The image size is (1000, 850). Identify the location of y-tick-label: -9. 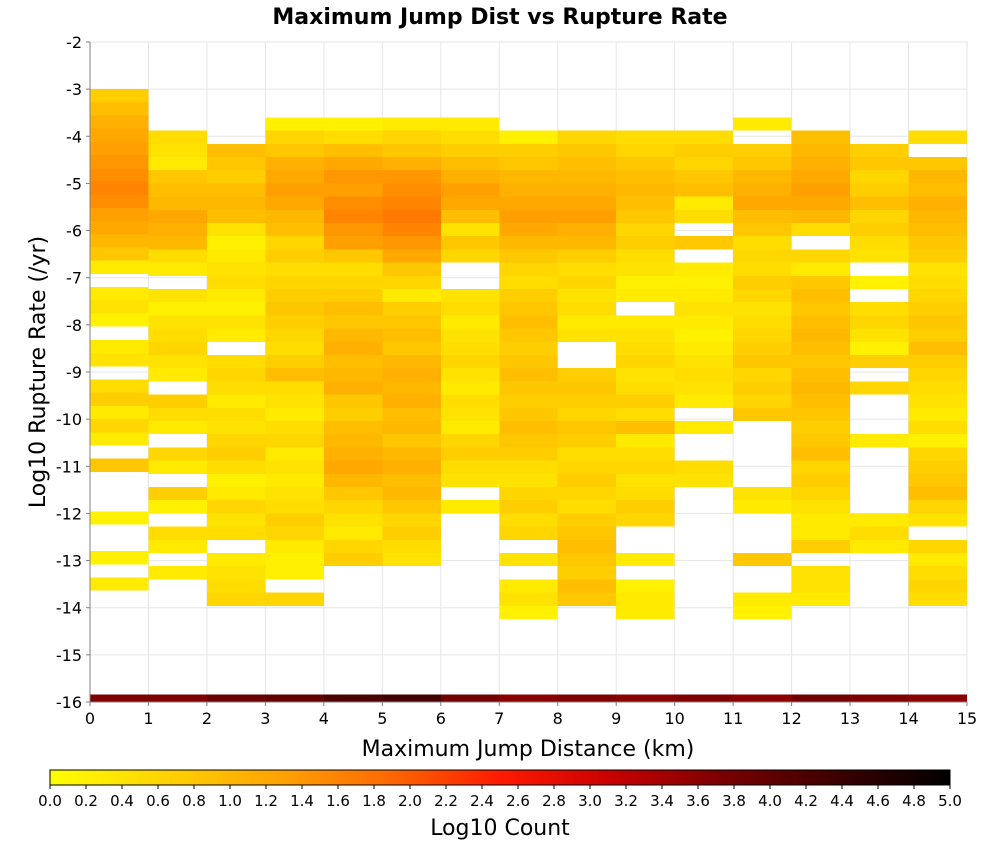
(74, 372).